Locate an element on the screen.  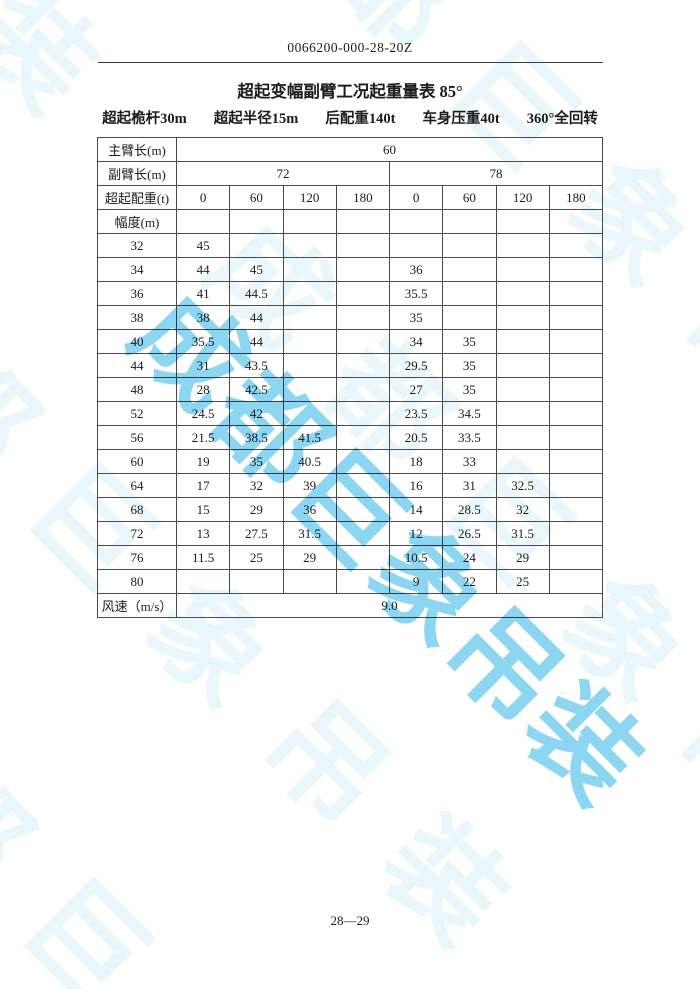
table-row: 64 17 32 39 16 31 32.5 is located at coordinates (350, 485).